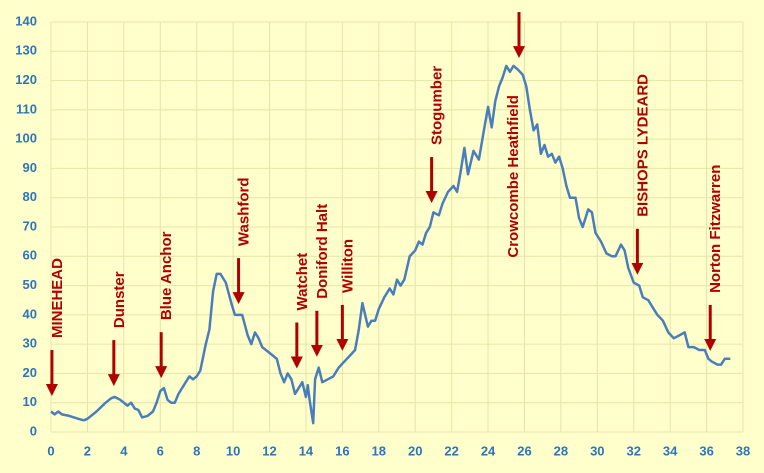 The width and height of the screenshot is (764, 473). What do you see at coordinates (87, 450) in the screenshot?
I see `x-tick-label: 2` at bounding box center [87, 450].